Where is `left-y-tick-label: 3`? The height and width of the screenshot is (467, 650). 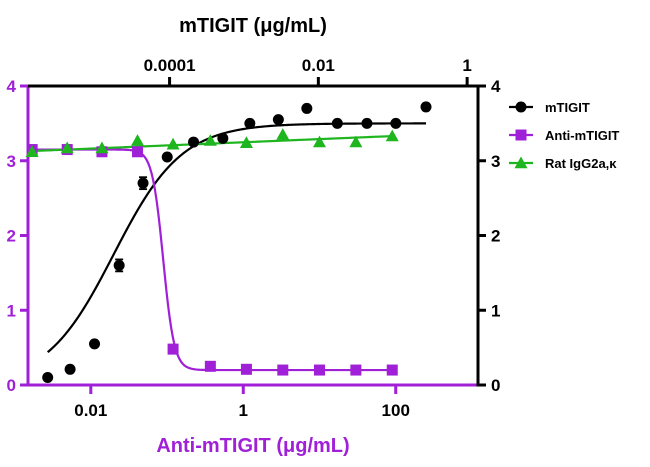
left-y-tick-label: 3 is located at coordinates (11, 161).